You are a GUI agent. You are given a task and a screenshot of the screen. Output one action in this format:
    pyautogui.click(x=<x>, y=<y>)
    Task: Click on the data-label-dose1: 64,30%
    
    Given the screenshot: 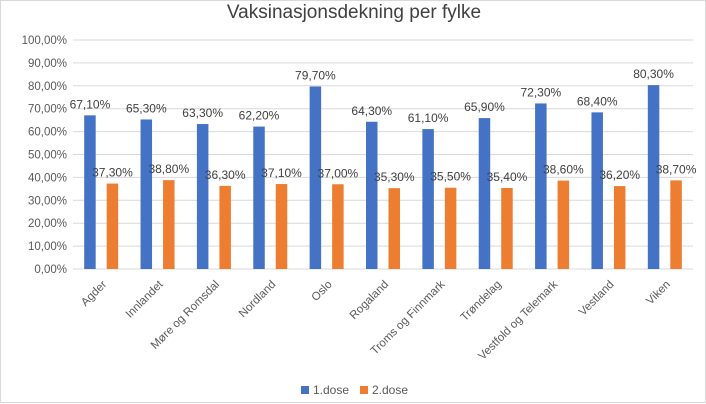 What is the action you would take?
    pyautogui.click(x=371, y=111)
    